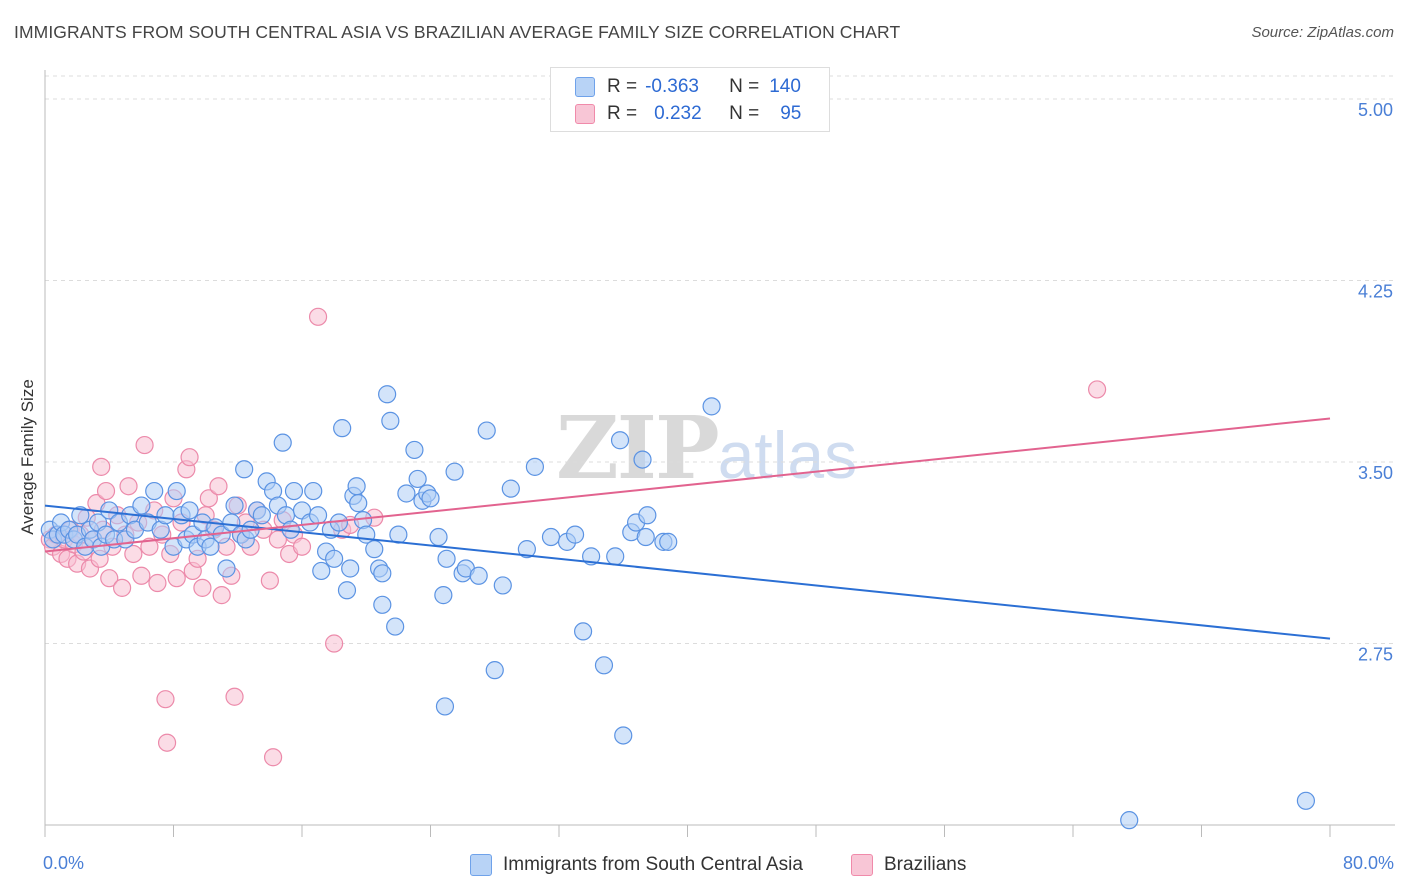  What do you see at coordinates (687, 572) in the screenshot?
I see `trend-line-south-central-asia` at bounding box center [687, 572].